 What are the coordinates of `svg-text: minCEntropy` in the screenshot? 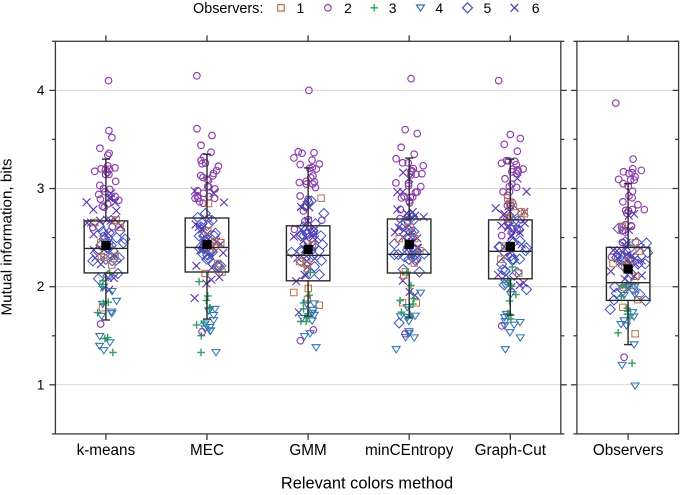 It's located at (409, 450).